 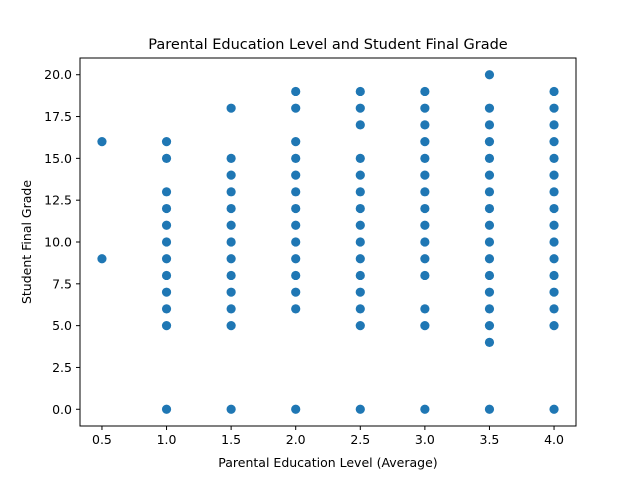 What do you see at coordinates (62, 409) in the screenshot?
I see `y-tick-label: 0.0` at bounding box center [62, 409].